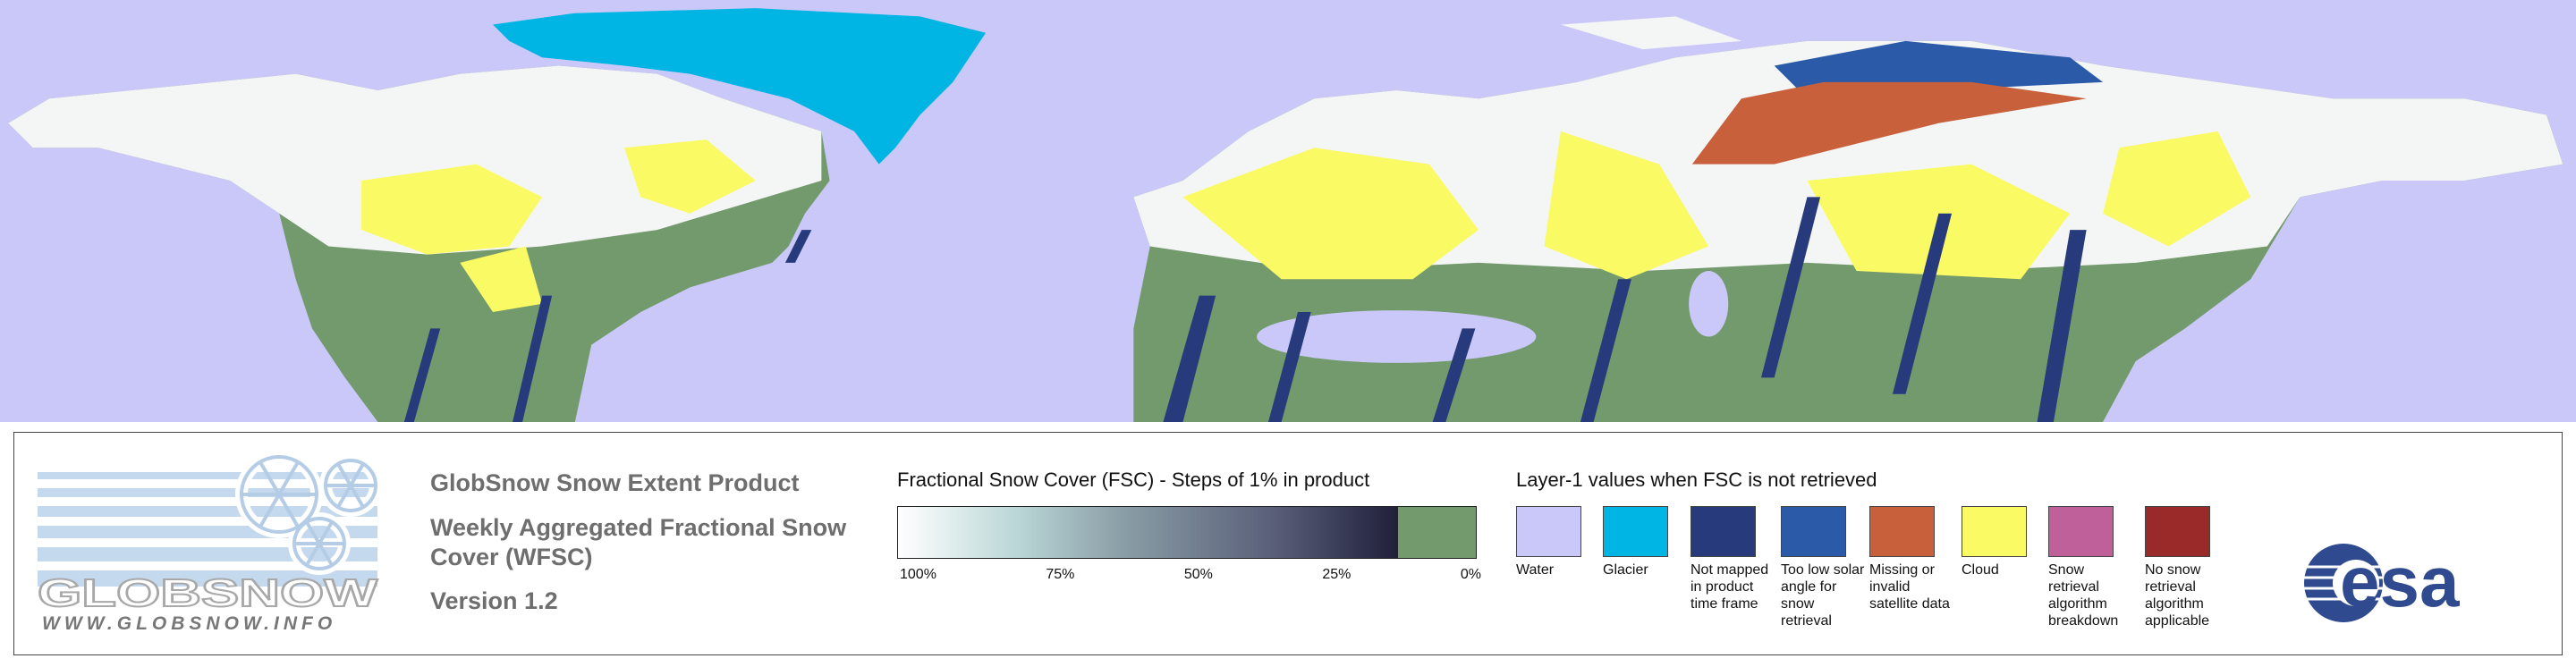 This screenshot has width=2576, height=667. I want to click on layer1-legend-title: Layer-1 values when FSC is not retrieved, so click(1696, 480).